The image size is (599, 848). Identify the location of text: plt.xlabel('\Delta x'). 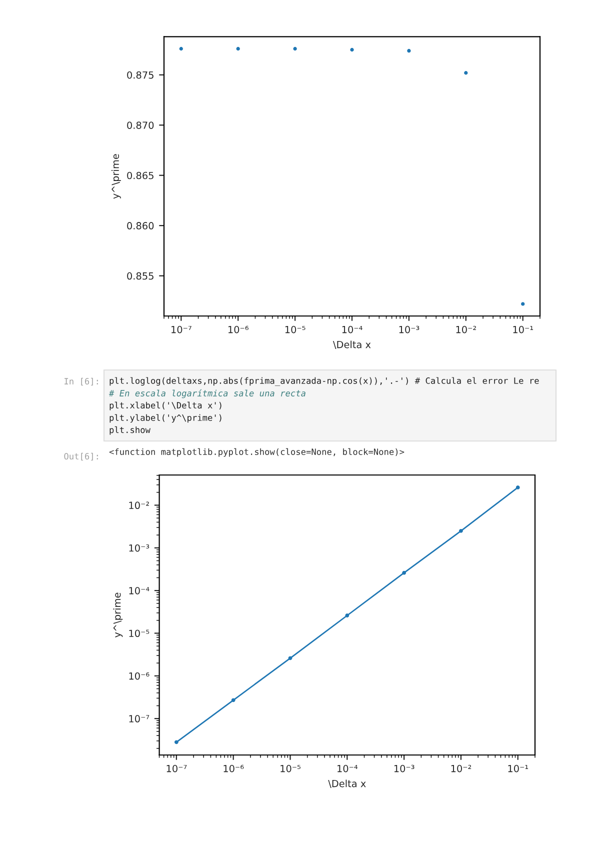
(166, 406).